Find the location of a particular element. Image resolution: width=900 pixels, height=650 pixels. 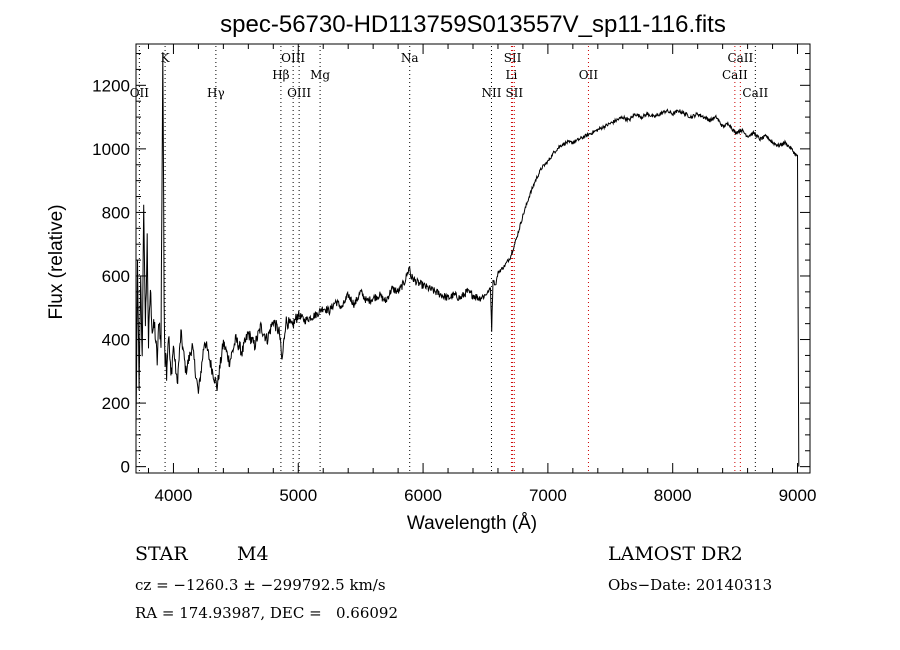

line-marker-label: Hβ is located at coordinates (280, 75).